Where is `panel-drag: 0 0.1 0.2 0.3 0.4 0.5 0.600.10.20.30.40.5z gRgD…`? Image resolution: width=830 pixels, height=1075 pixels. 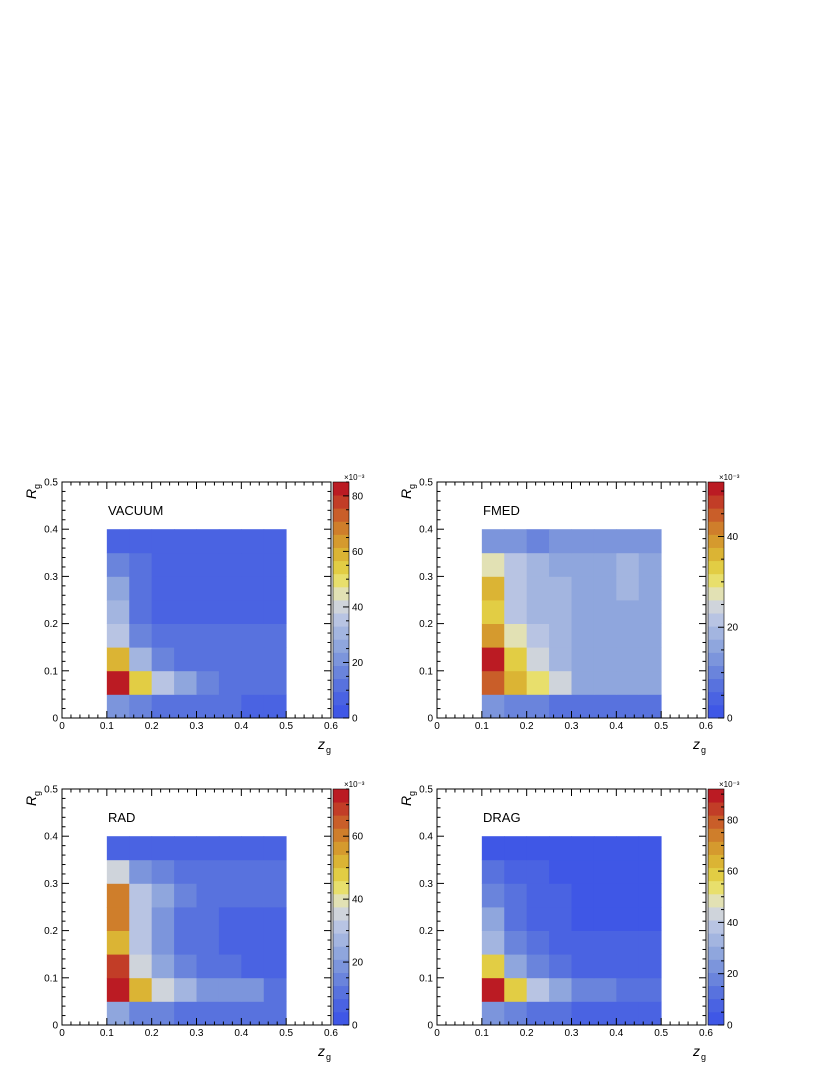
panel-drag: 0 0.1 0.2 0.3 0.4 0.5 0.600.10.20.30.40.5z gRgD… is located at coordinates (569, 921).